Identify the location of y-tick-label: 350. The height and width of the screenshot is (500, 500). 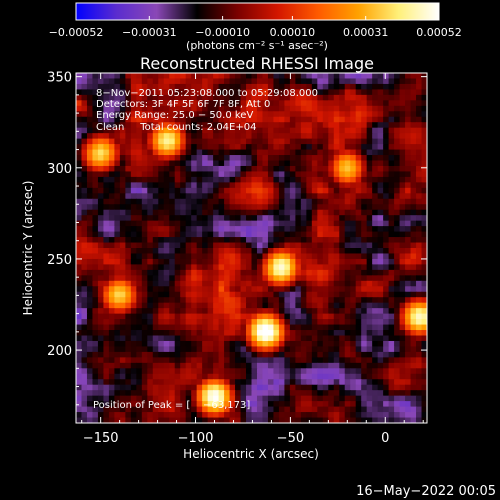
(59, 78).